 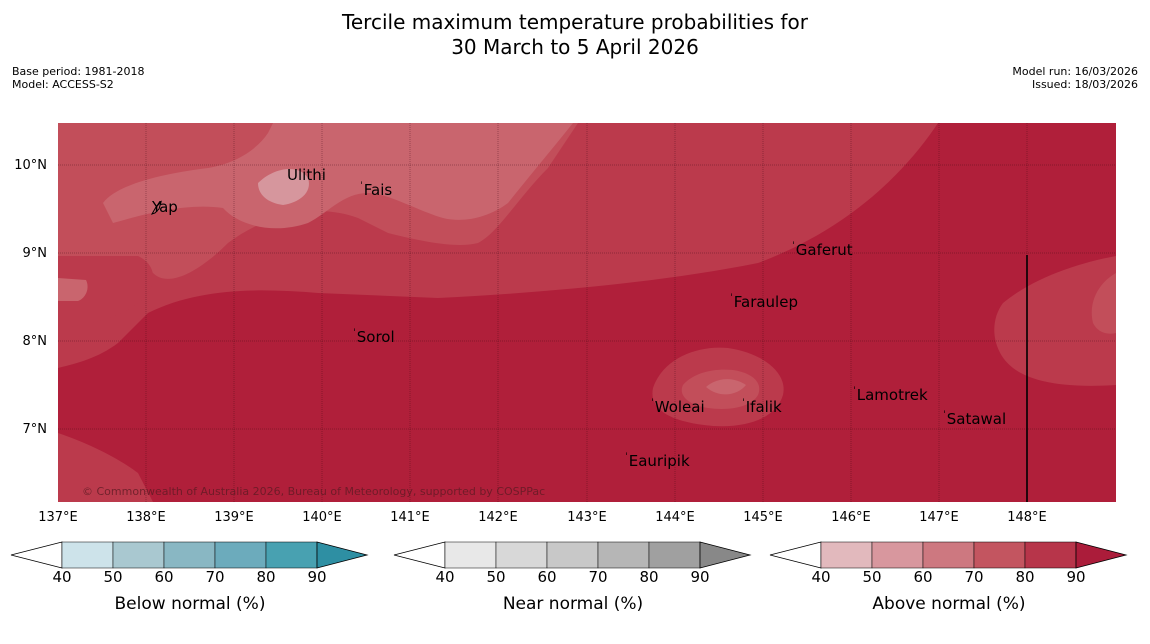 I want to click on model-name: Model: ACCESS-S2, so click(x=63, y=84).